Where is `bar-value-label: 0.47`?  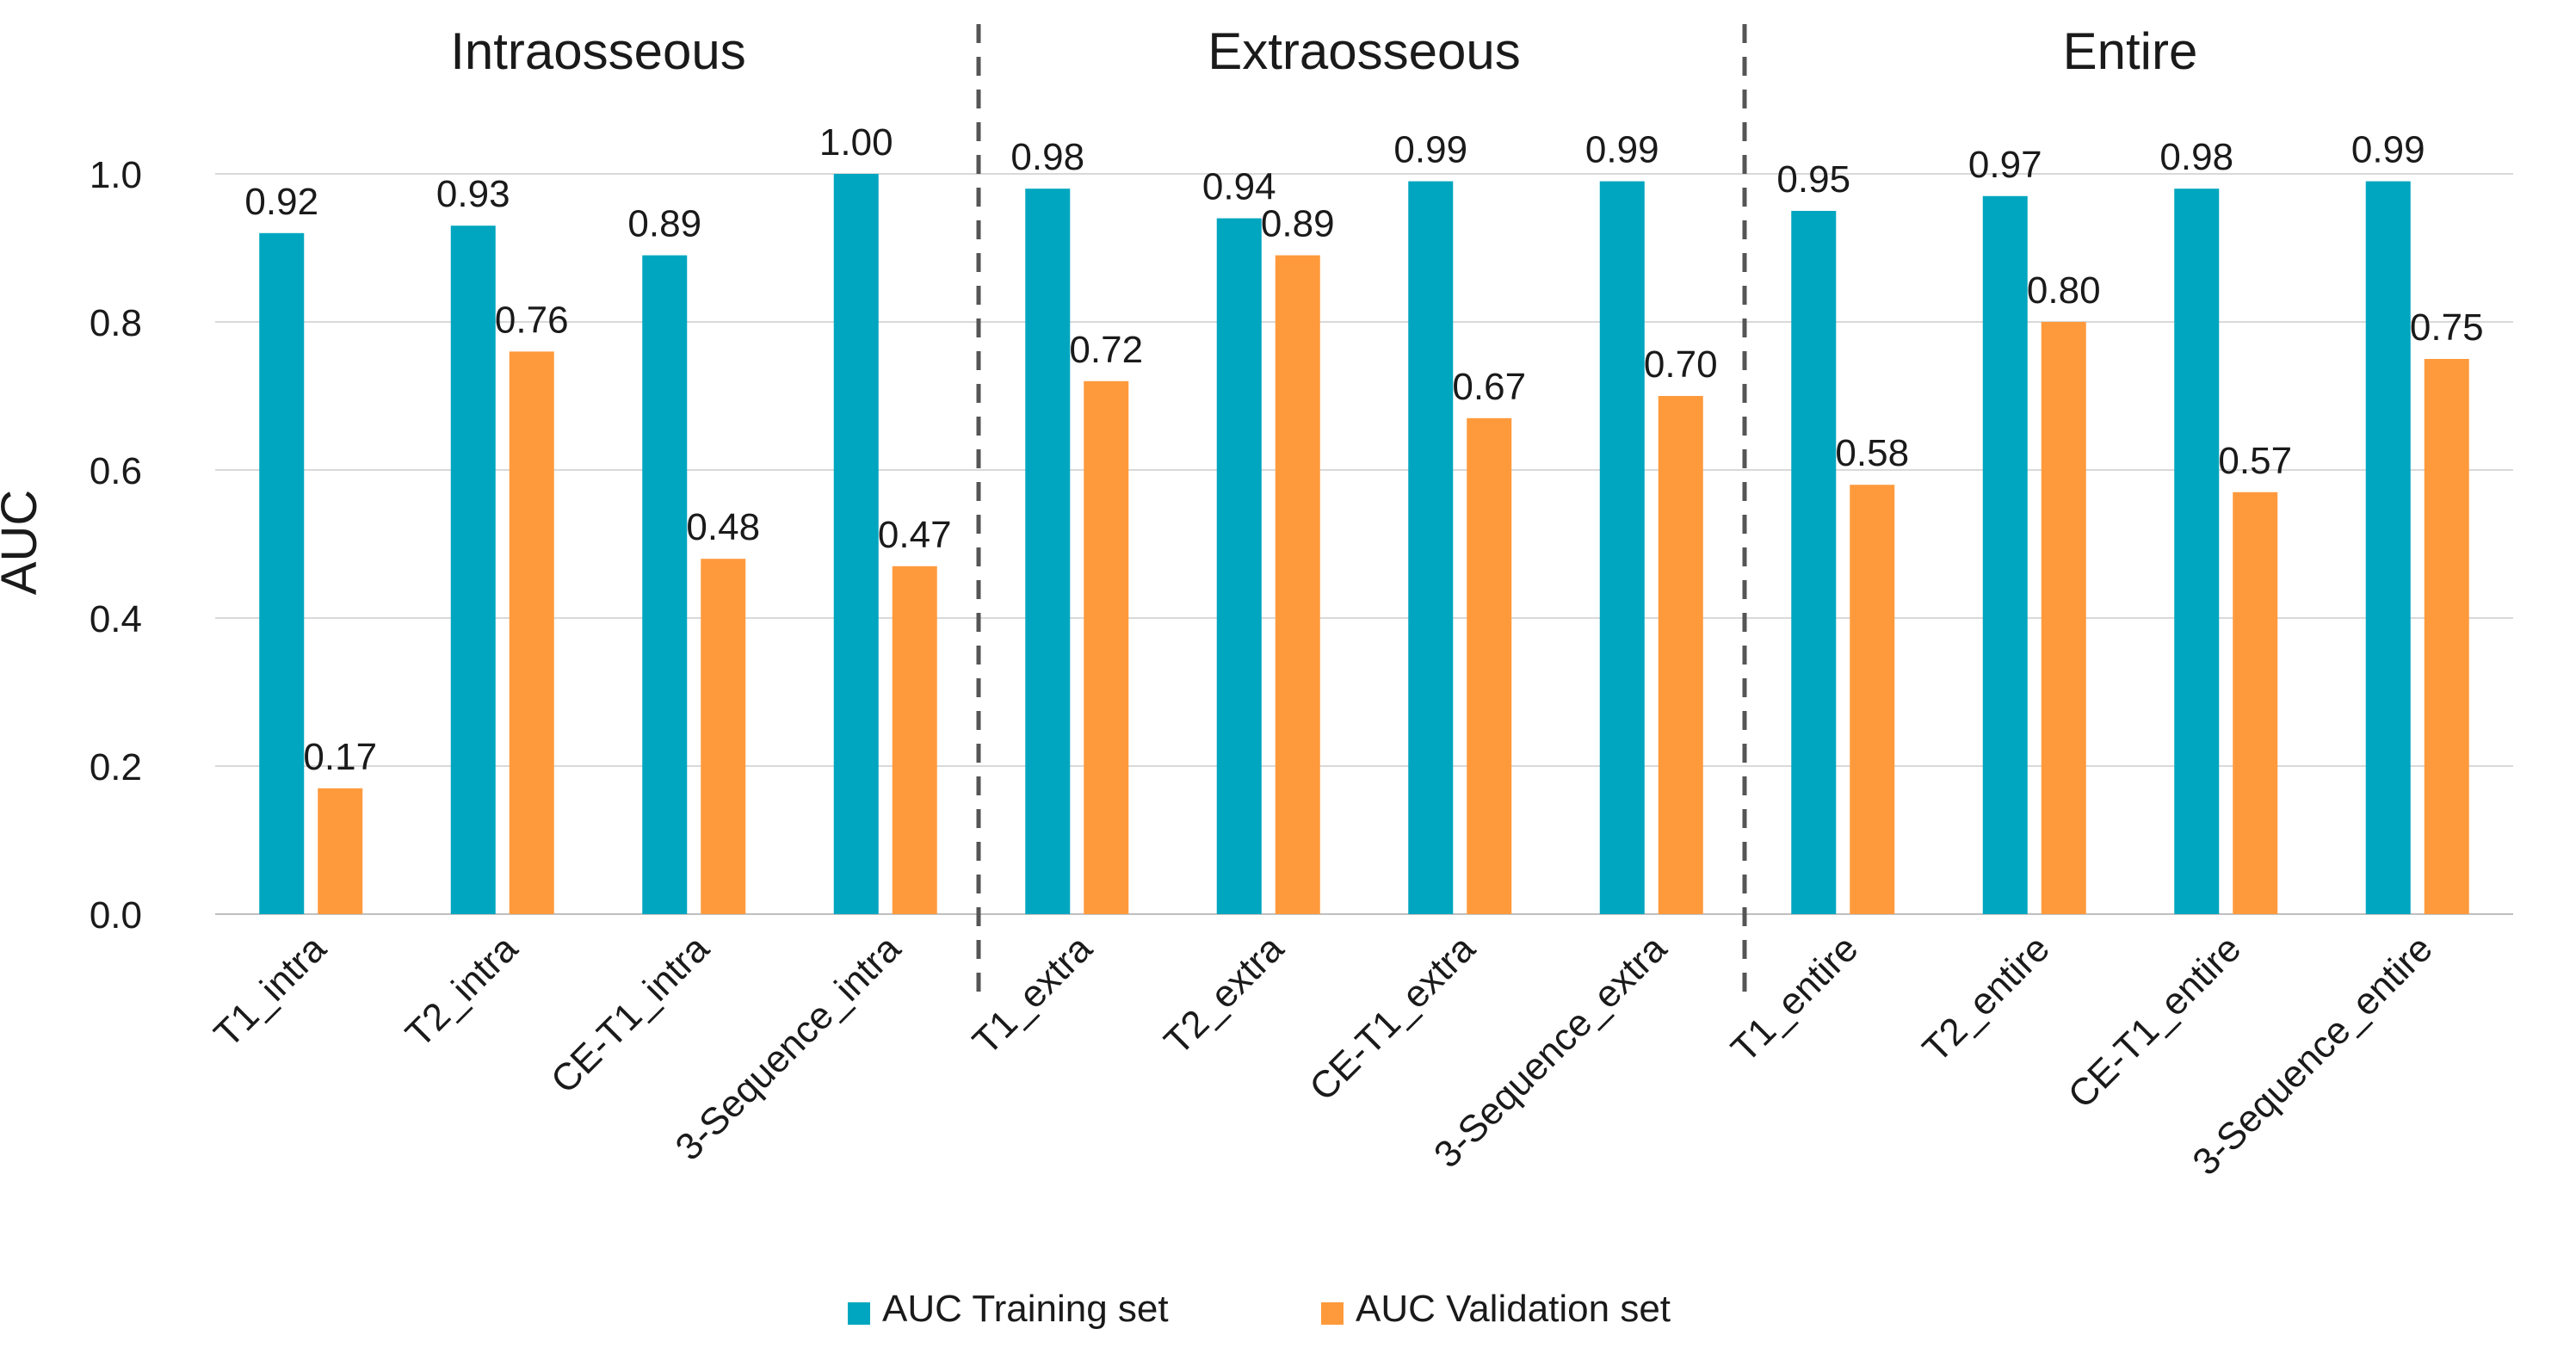 bar-value-label: 0.47 is located at coordinates (915, 535).